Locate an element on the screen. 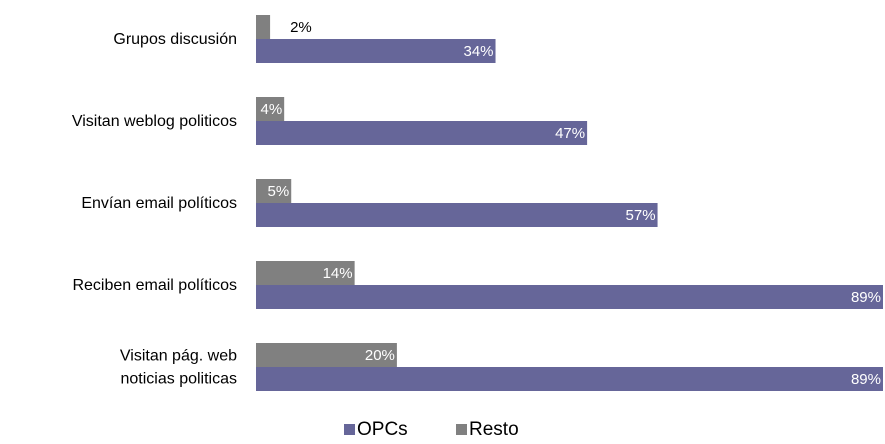 This screenshot has width=885, height=444. resto-value-label: 4% is located at coordinates (271, 109).